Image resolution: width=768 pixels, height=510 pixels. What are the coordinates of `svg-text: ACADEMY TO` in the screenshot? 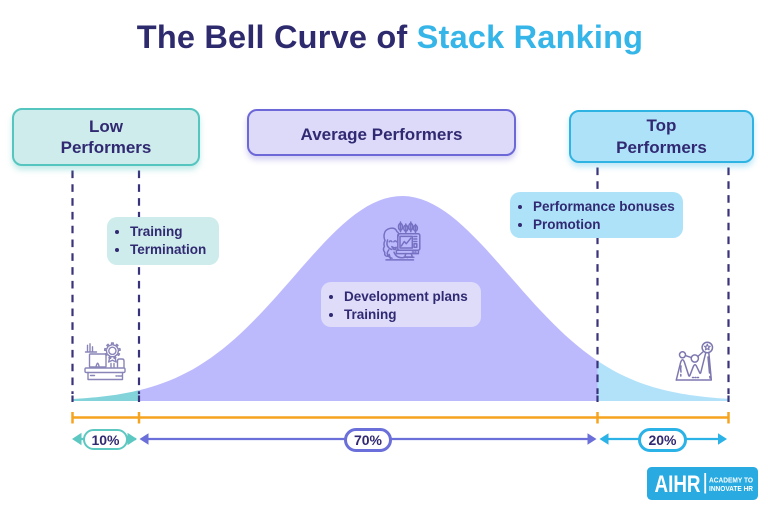 It's located at (731, 480).